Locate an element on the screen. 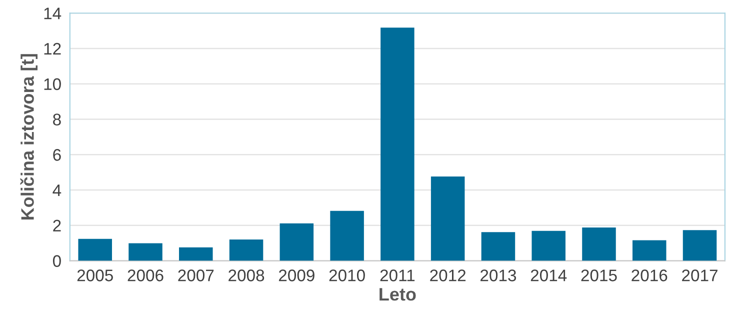  x-tick-label: 2017 is located at coordinates (700, 276).